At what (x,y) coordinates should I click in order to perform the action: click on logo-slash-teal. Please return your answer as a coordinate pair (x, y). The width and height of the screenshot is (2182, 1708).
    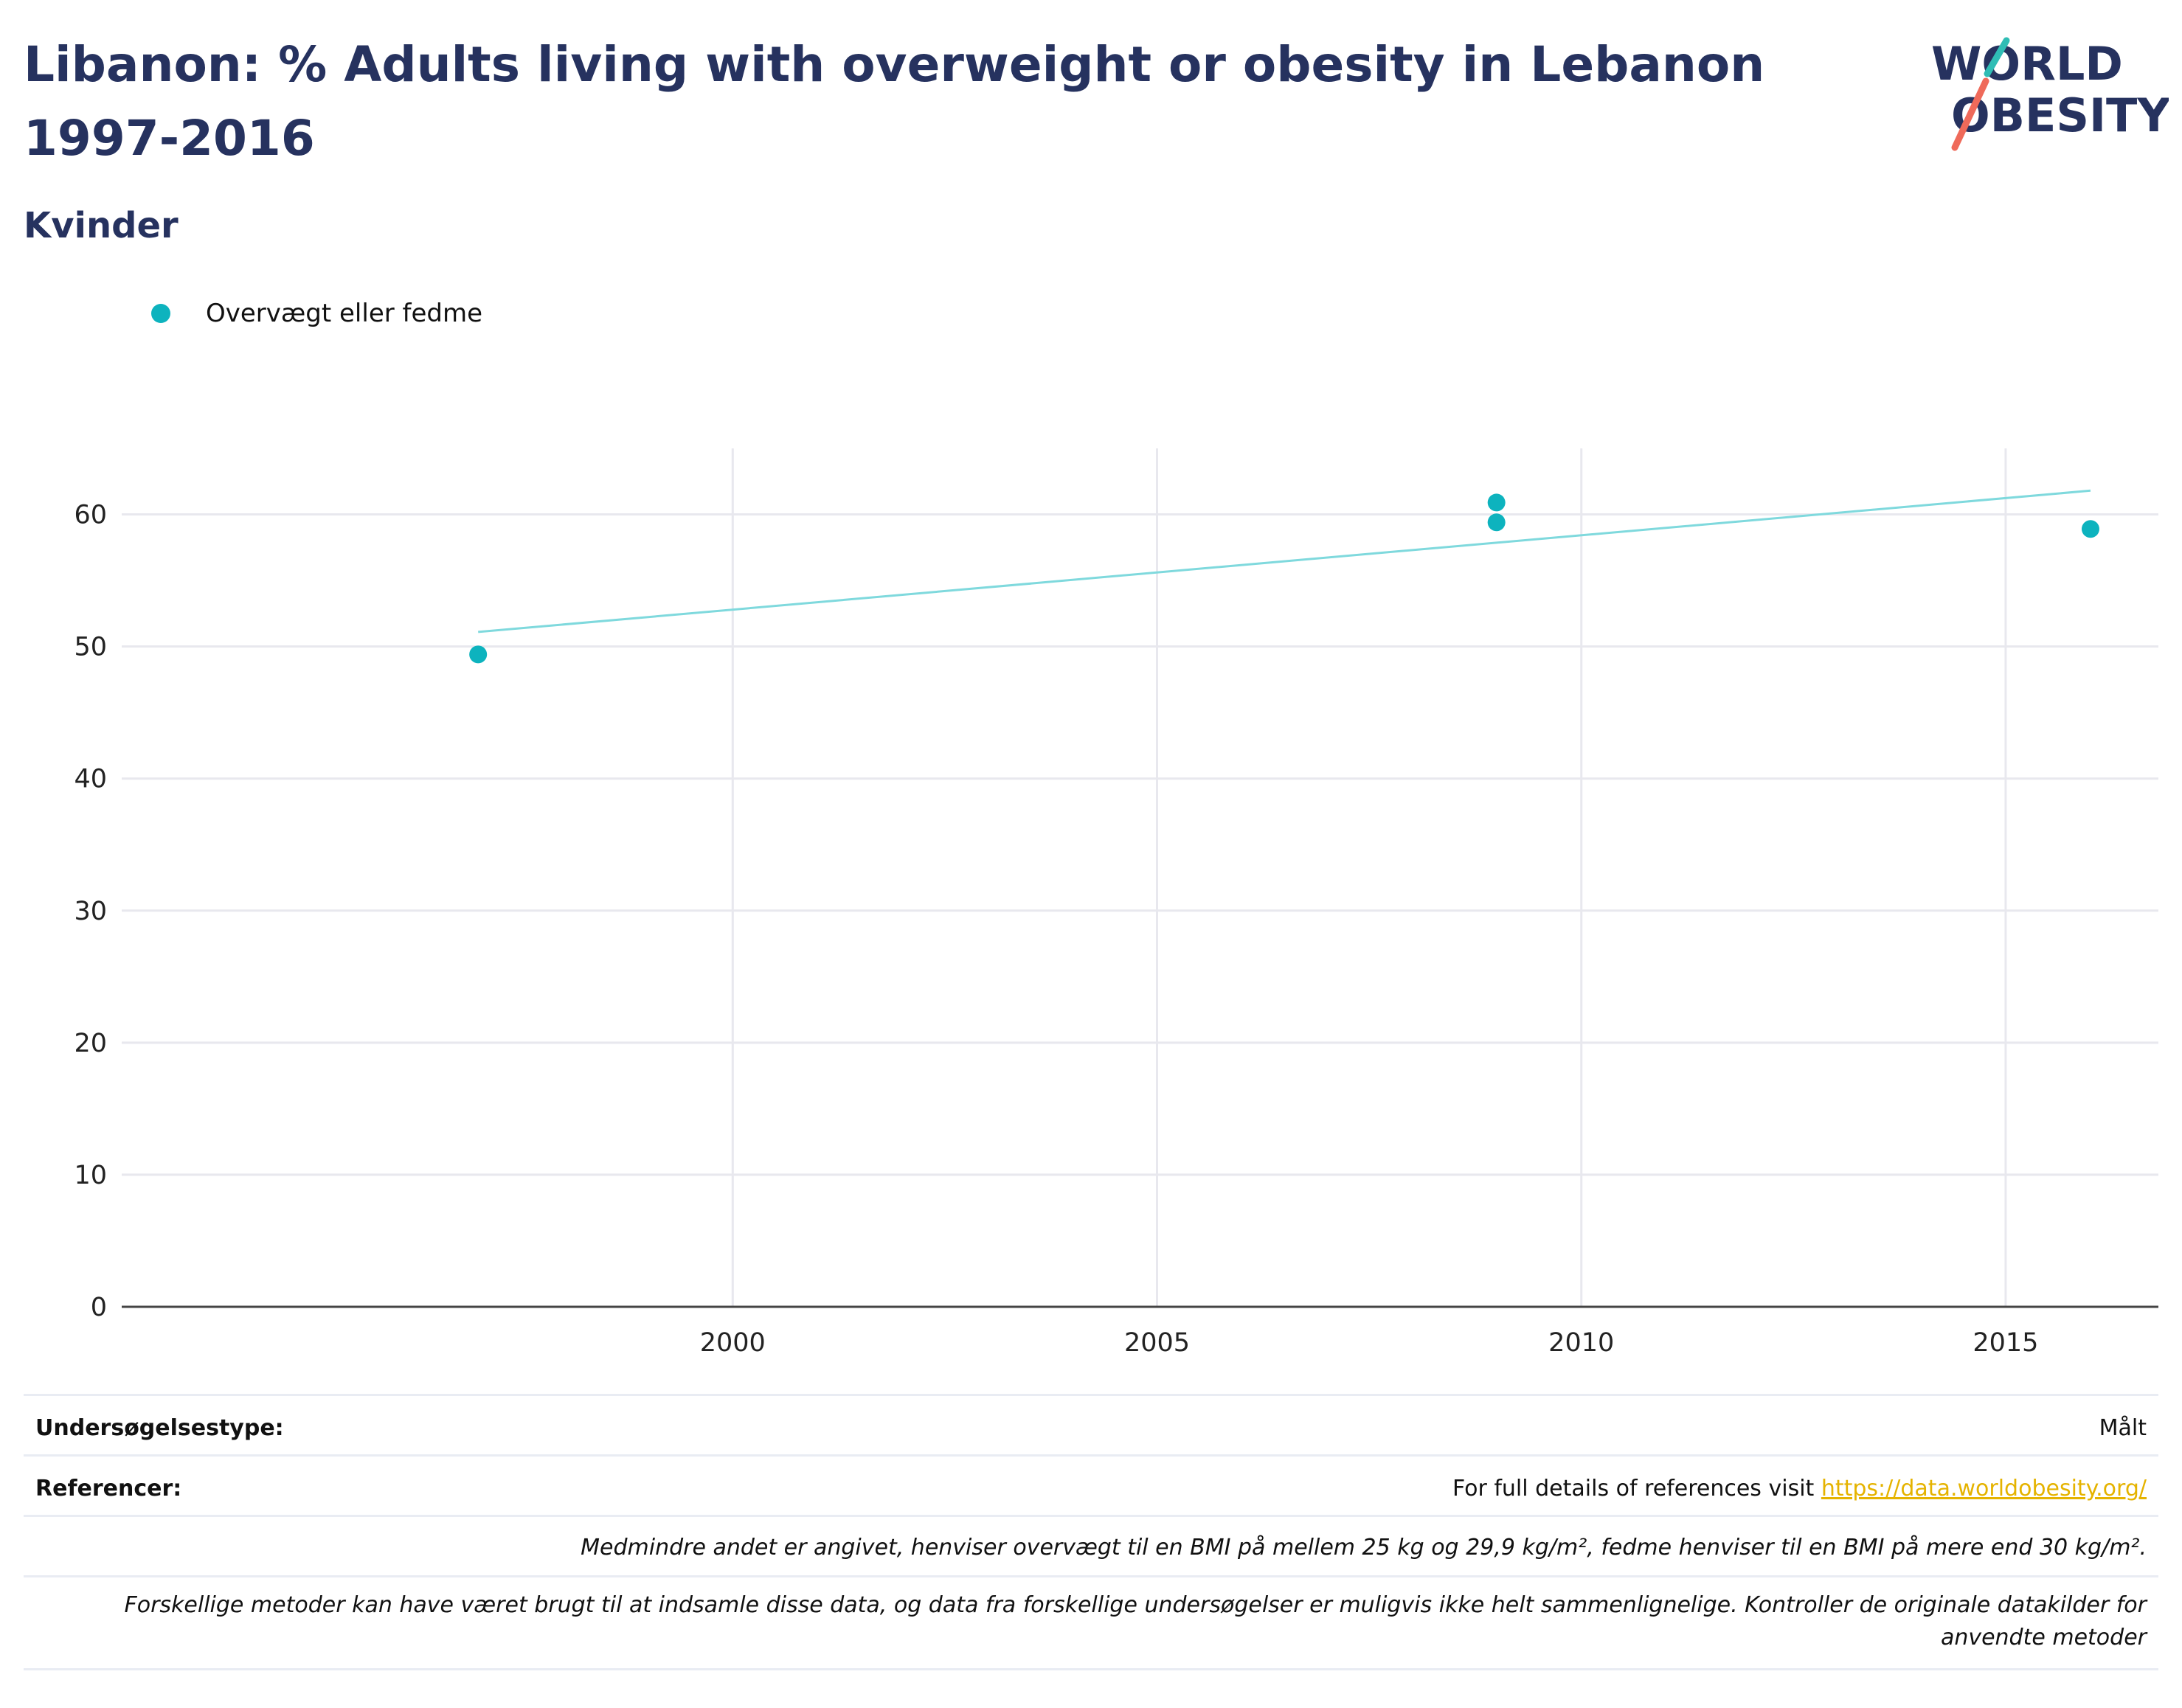
    Looking at the image, I should click on (1997, 57).